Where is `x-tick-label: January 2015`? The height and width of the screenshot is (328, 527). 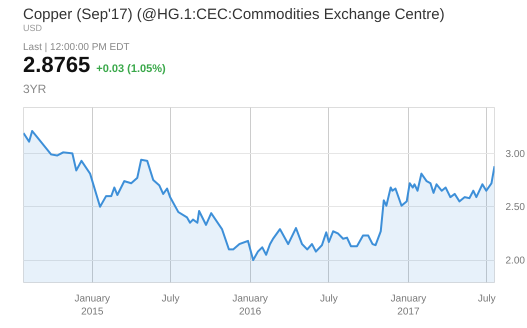
x-tick-label: January 2015 is located at coordinates (92, 306).